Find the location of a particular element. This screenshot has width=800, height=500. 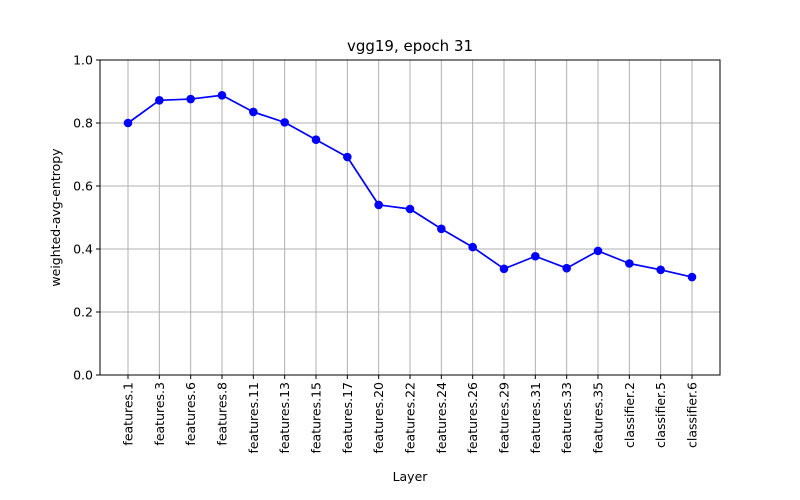

y-tick-label: 0.6 is located at coordinates (83, 186).